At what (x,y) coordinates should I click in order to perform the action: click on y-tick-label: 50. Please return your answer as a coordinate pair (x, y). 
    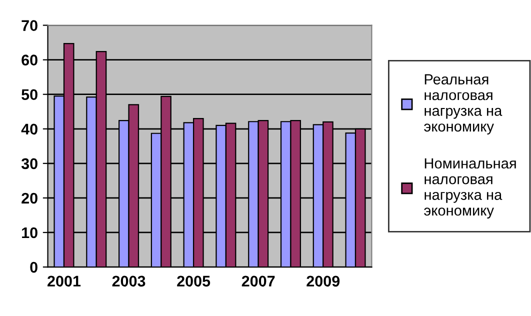
    Looking at the image, I should click on (30, 94).